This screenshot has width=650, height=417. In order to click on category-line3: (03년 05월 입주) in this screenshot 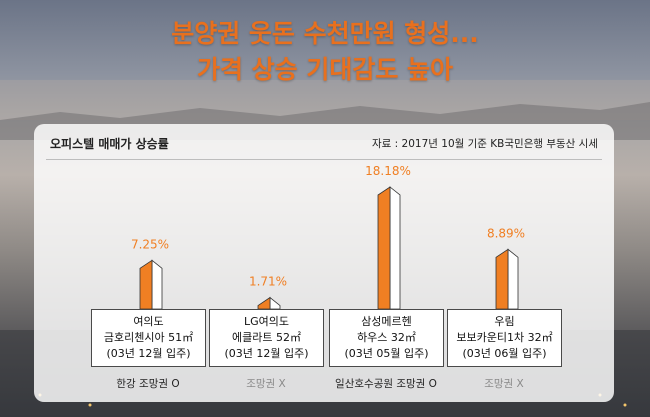, I will do `click(386, 353)`.